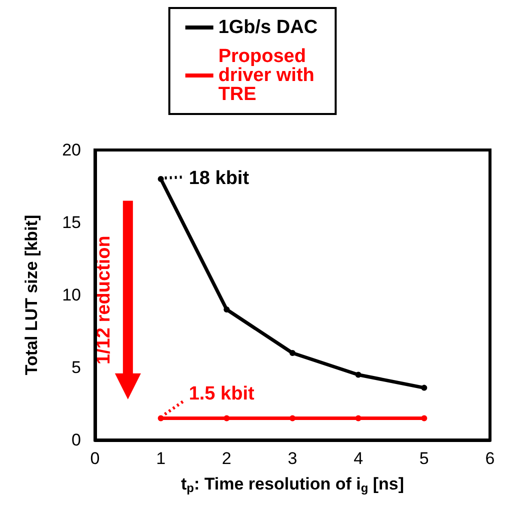  I want to click on legend-label: Proposed driver with TRE, so click(269, 75).